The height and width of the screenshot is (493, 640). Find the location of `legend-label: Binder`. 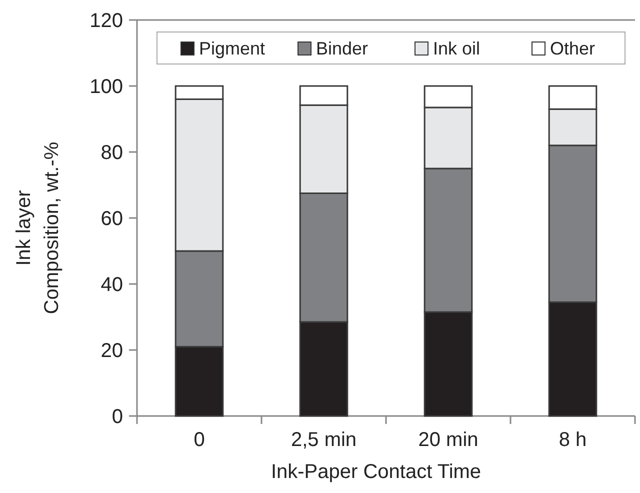

legend-label: Binder is located at coordinates (342, 48).